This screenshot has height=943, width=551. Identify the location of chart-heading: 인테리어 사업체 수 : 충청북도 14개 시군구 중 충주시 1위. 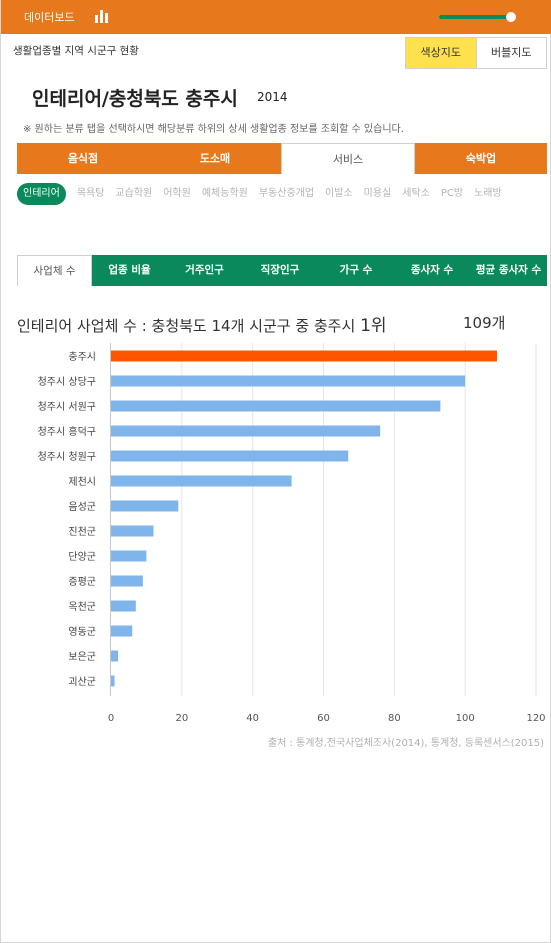
(202, 323).